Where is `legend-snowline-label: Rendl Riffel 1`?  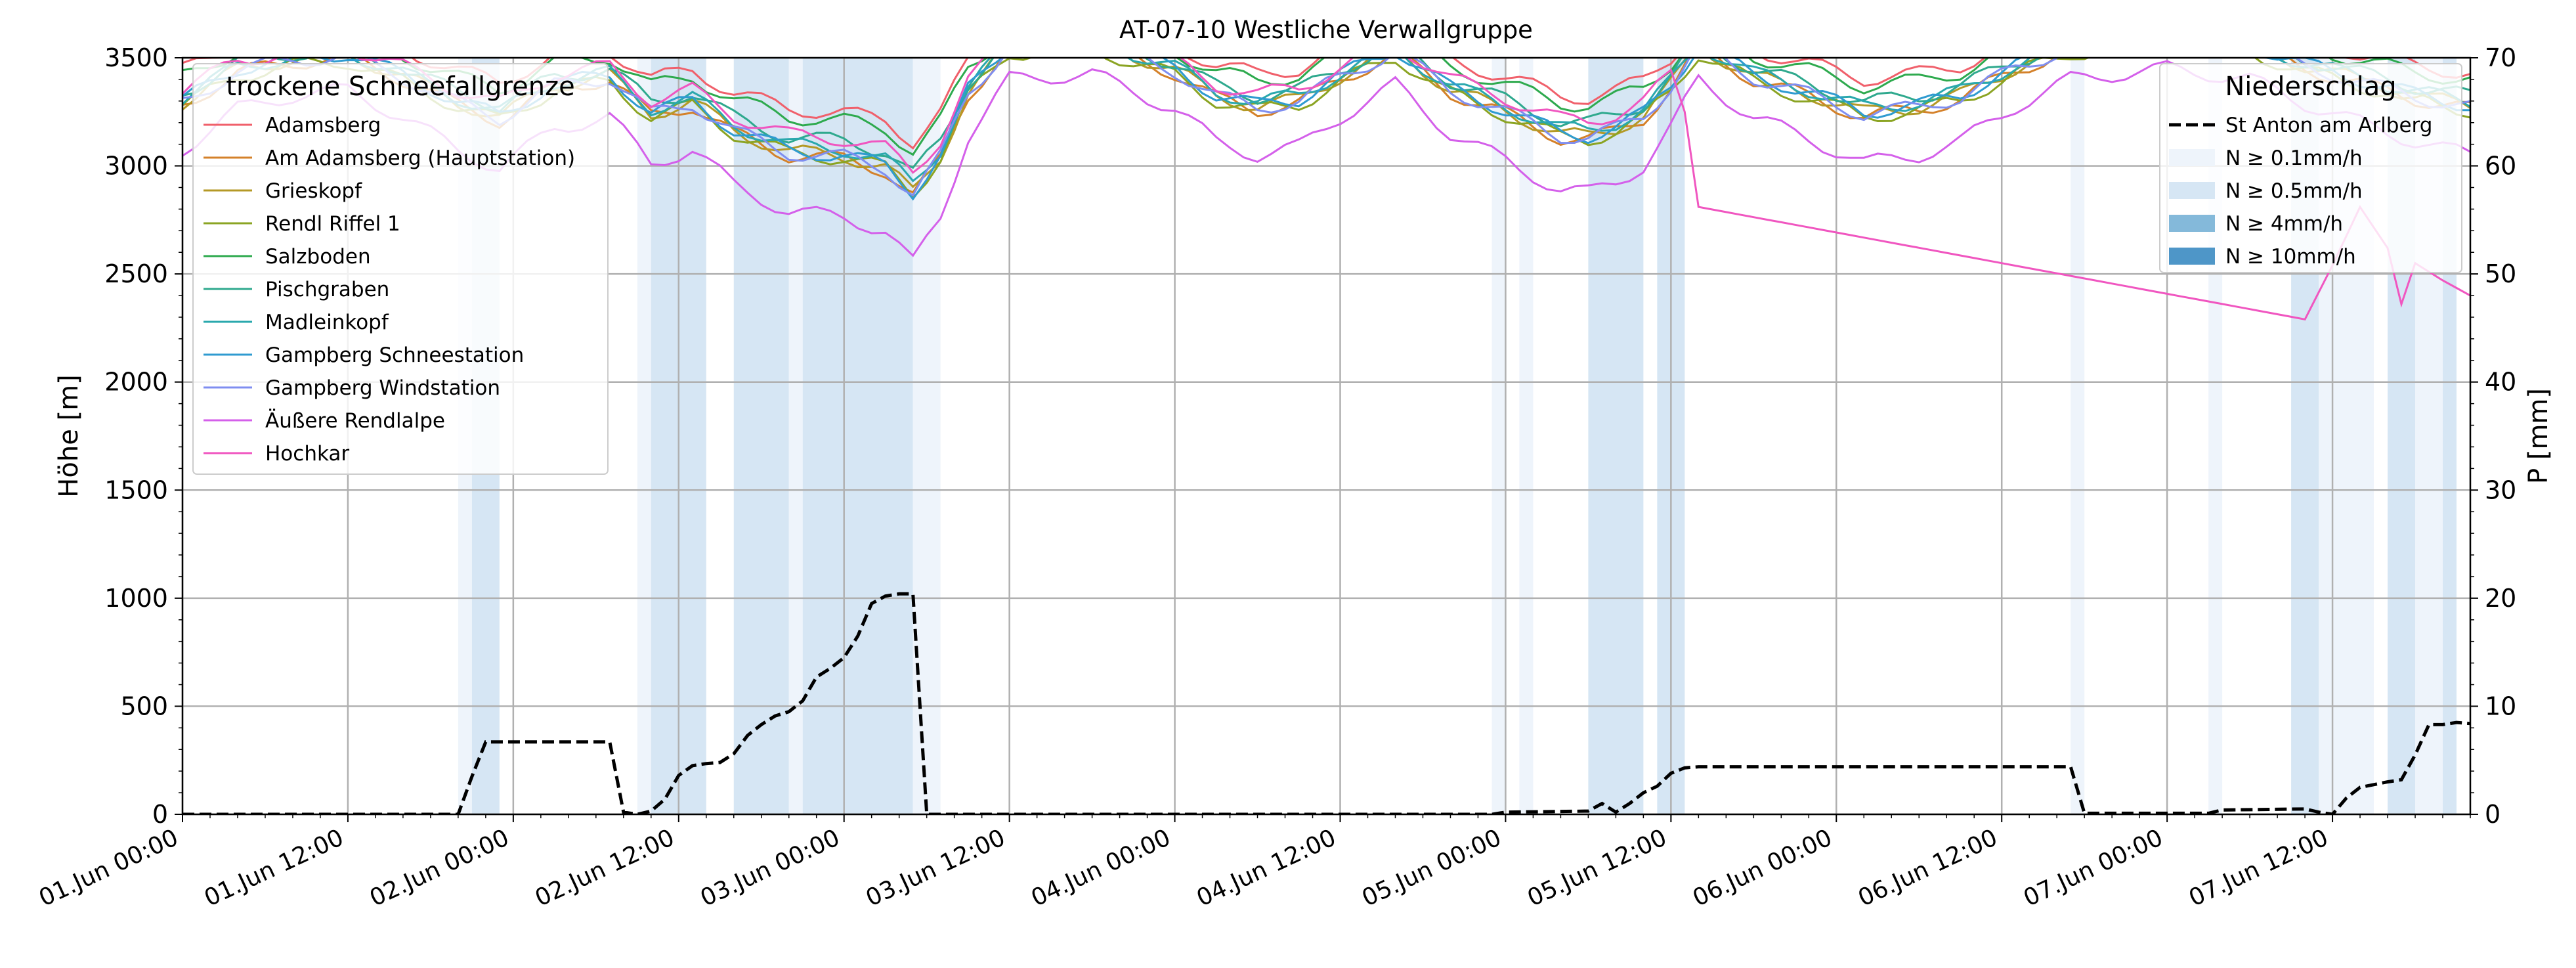 legend-snowline-label: Rendl Riffel 1 is located at coordinates (332, 224).